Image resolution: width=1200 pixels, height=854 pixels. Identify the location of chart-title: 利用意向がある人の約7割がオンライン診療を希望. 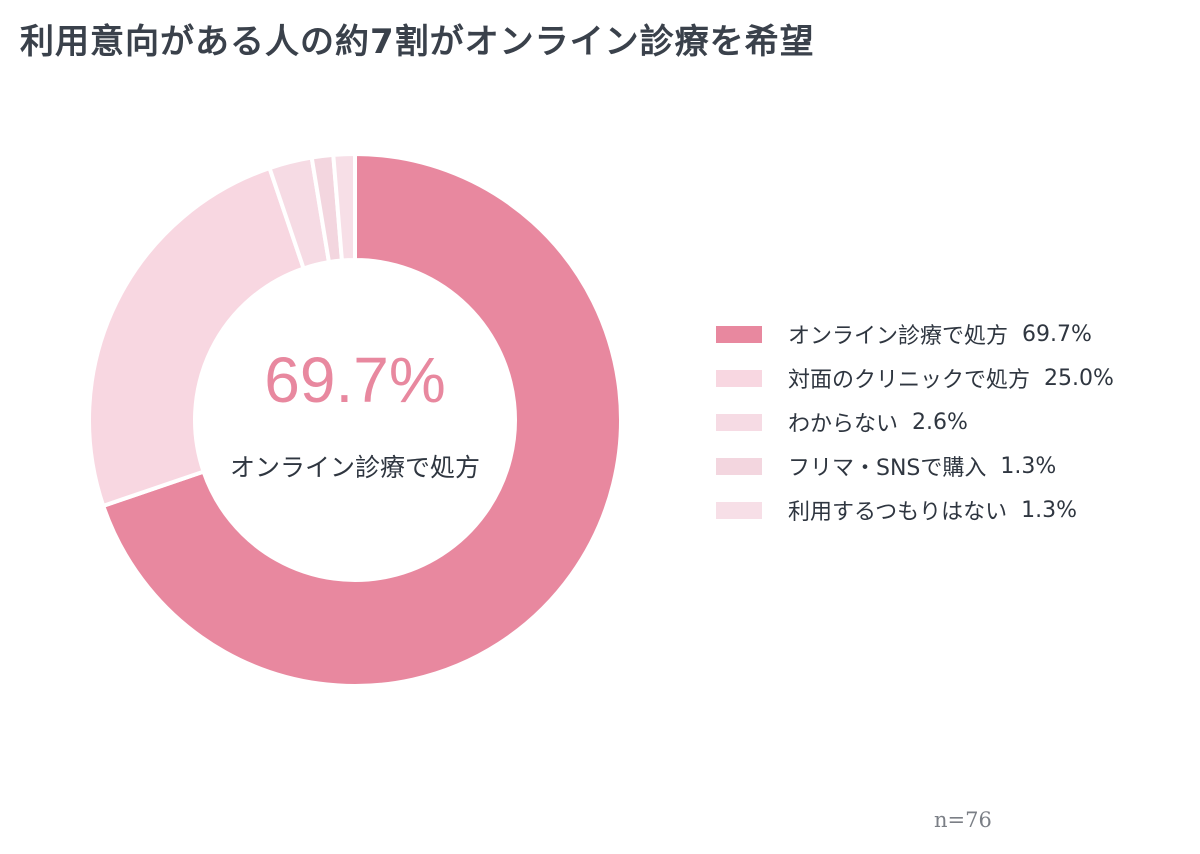
(417, 42).